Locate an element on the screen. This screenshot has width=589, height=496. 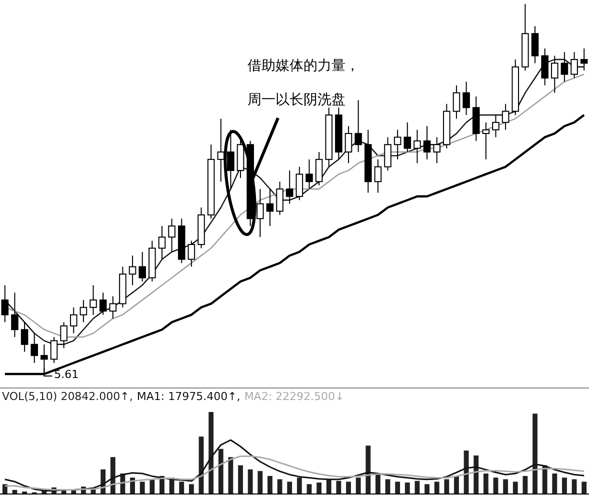
annotation: 周一以长阴洗盘 is located at coordinates (296, 100).